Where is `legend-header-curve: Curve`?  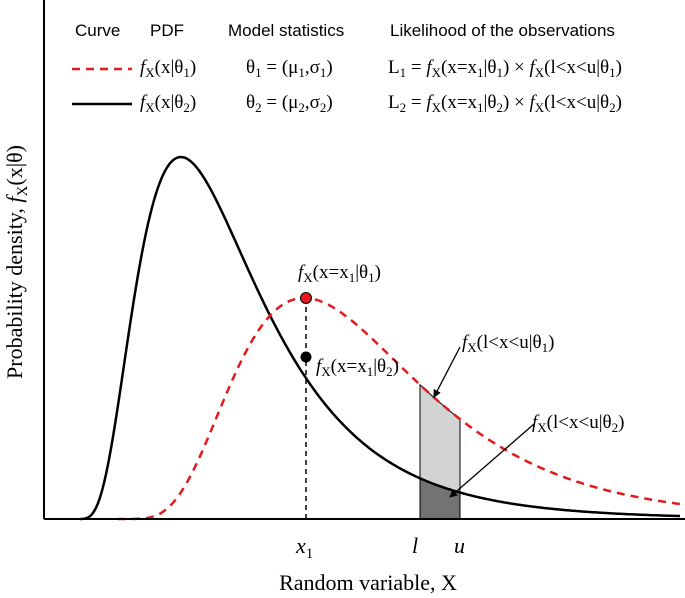 legend-header-curve: Curve is located at coordinates (97, 30).